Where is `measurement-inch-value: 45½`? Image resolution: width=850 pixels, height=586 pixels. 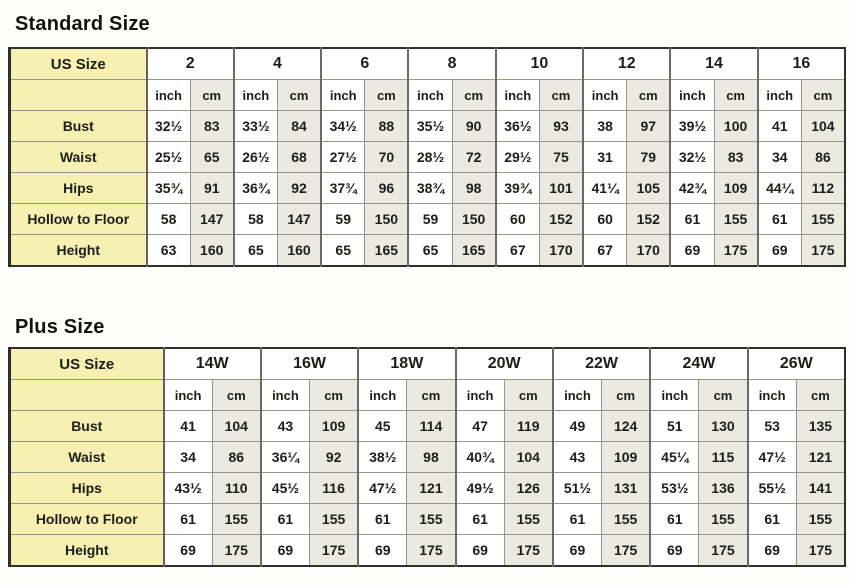
measurement-inch-value: 45½ is located at coordinates (285, 488).